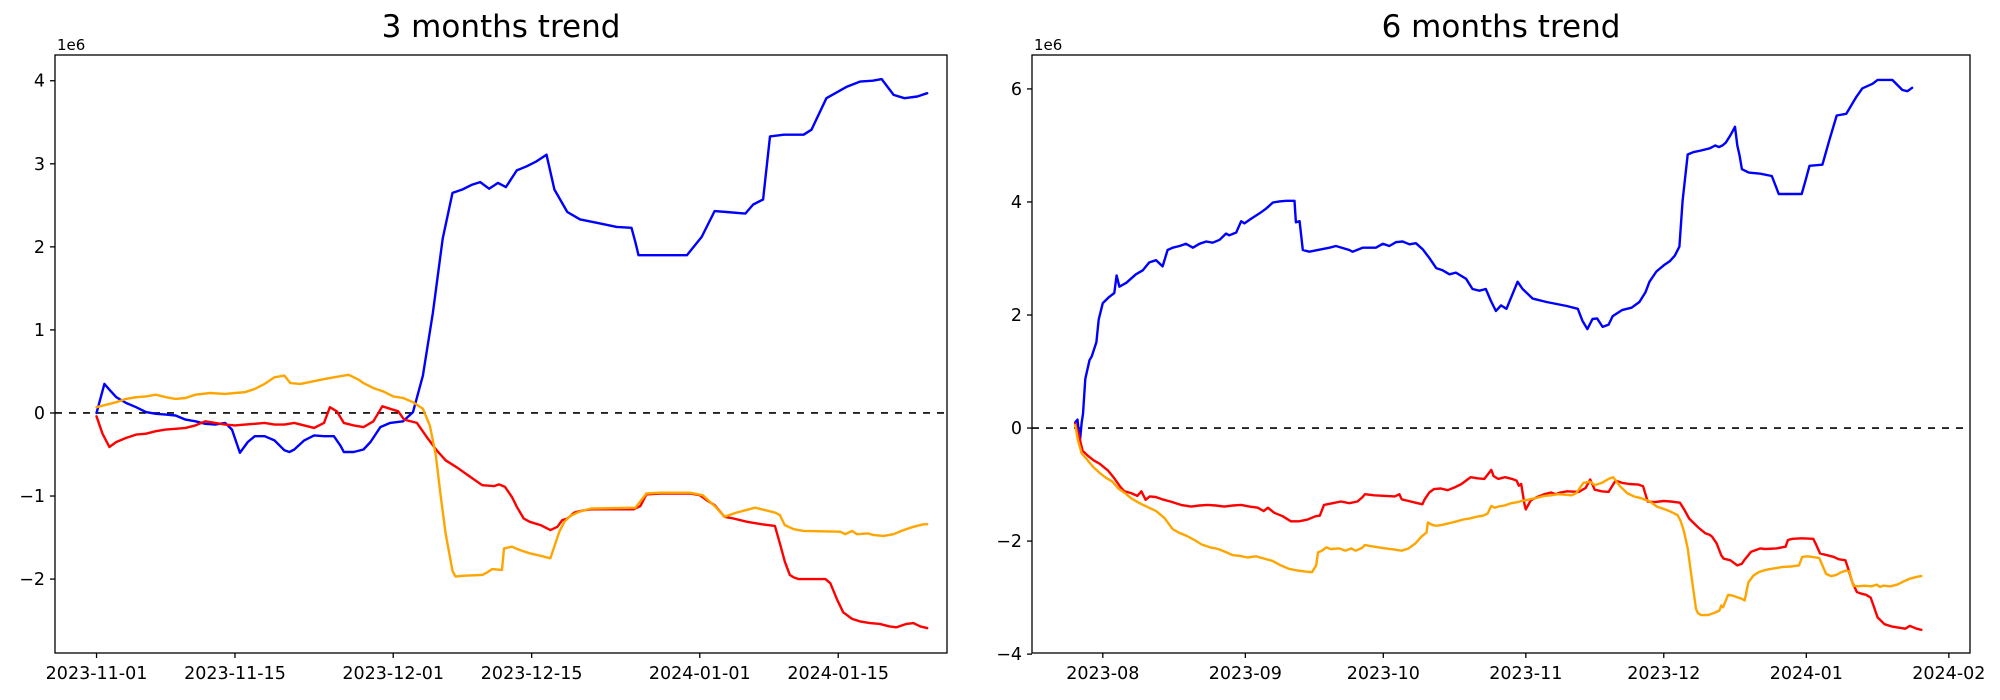  Describe the element at coordinates (532, 674) in the screenshot. I see `x-tick-label: 2023-12-15` at that location.